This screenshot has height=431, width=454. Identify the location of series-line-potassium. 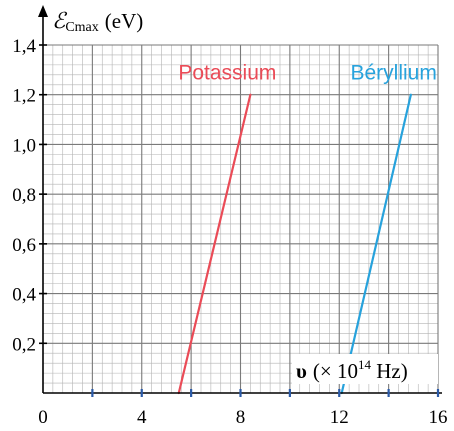
(214, 244).